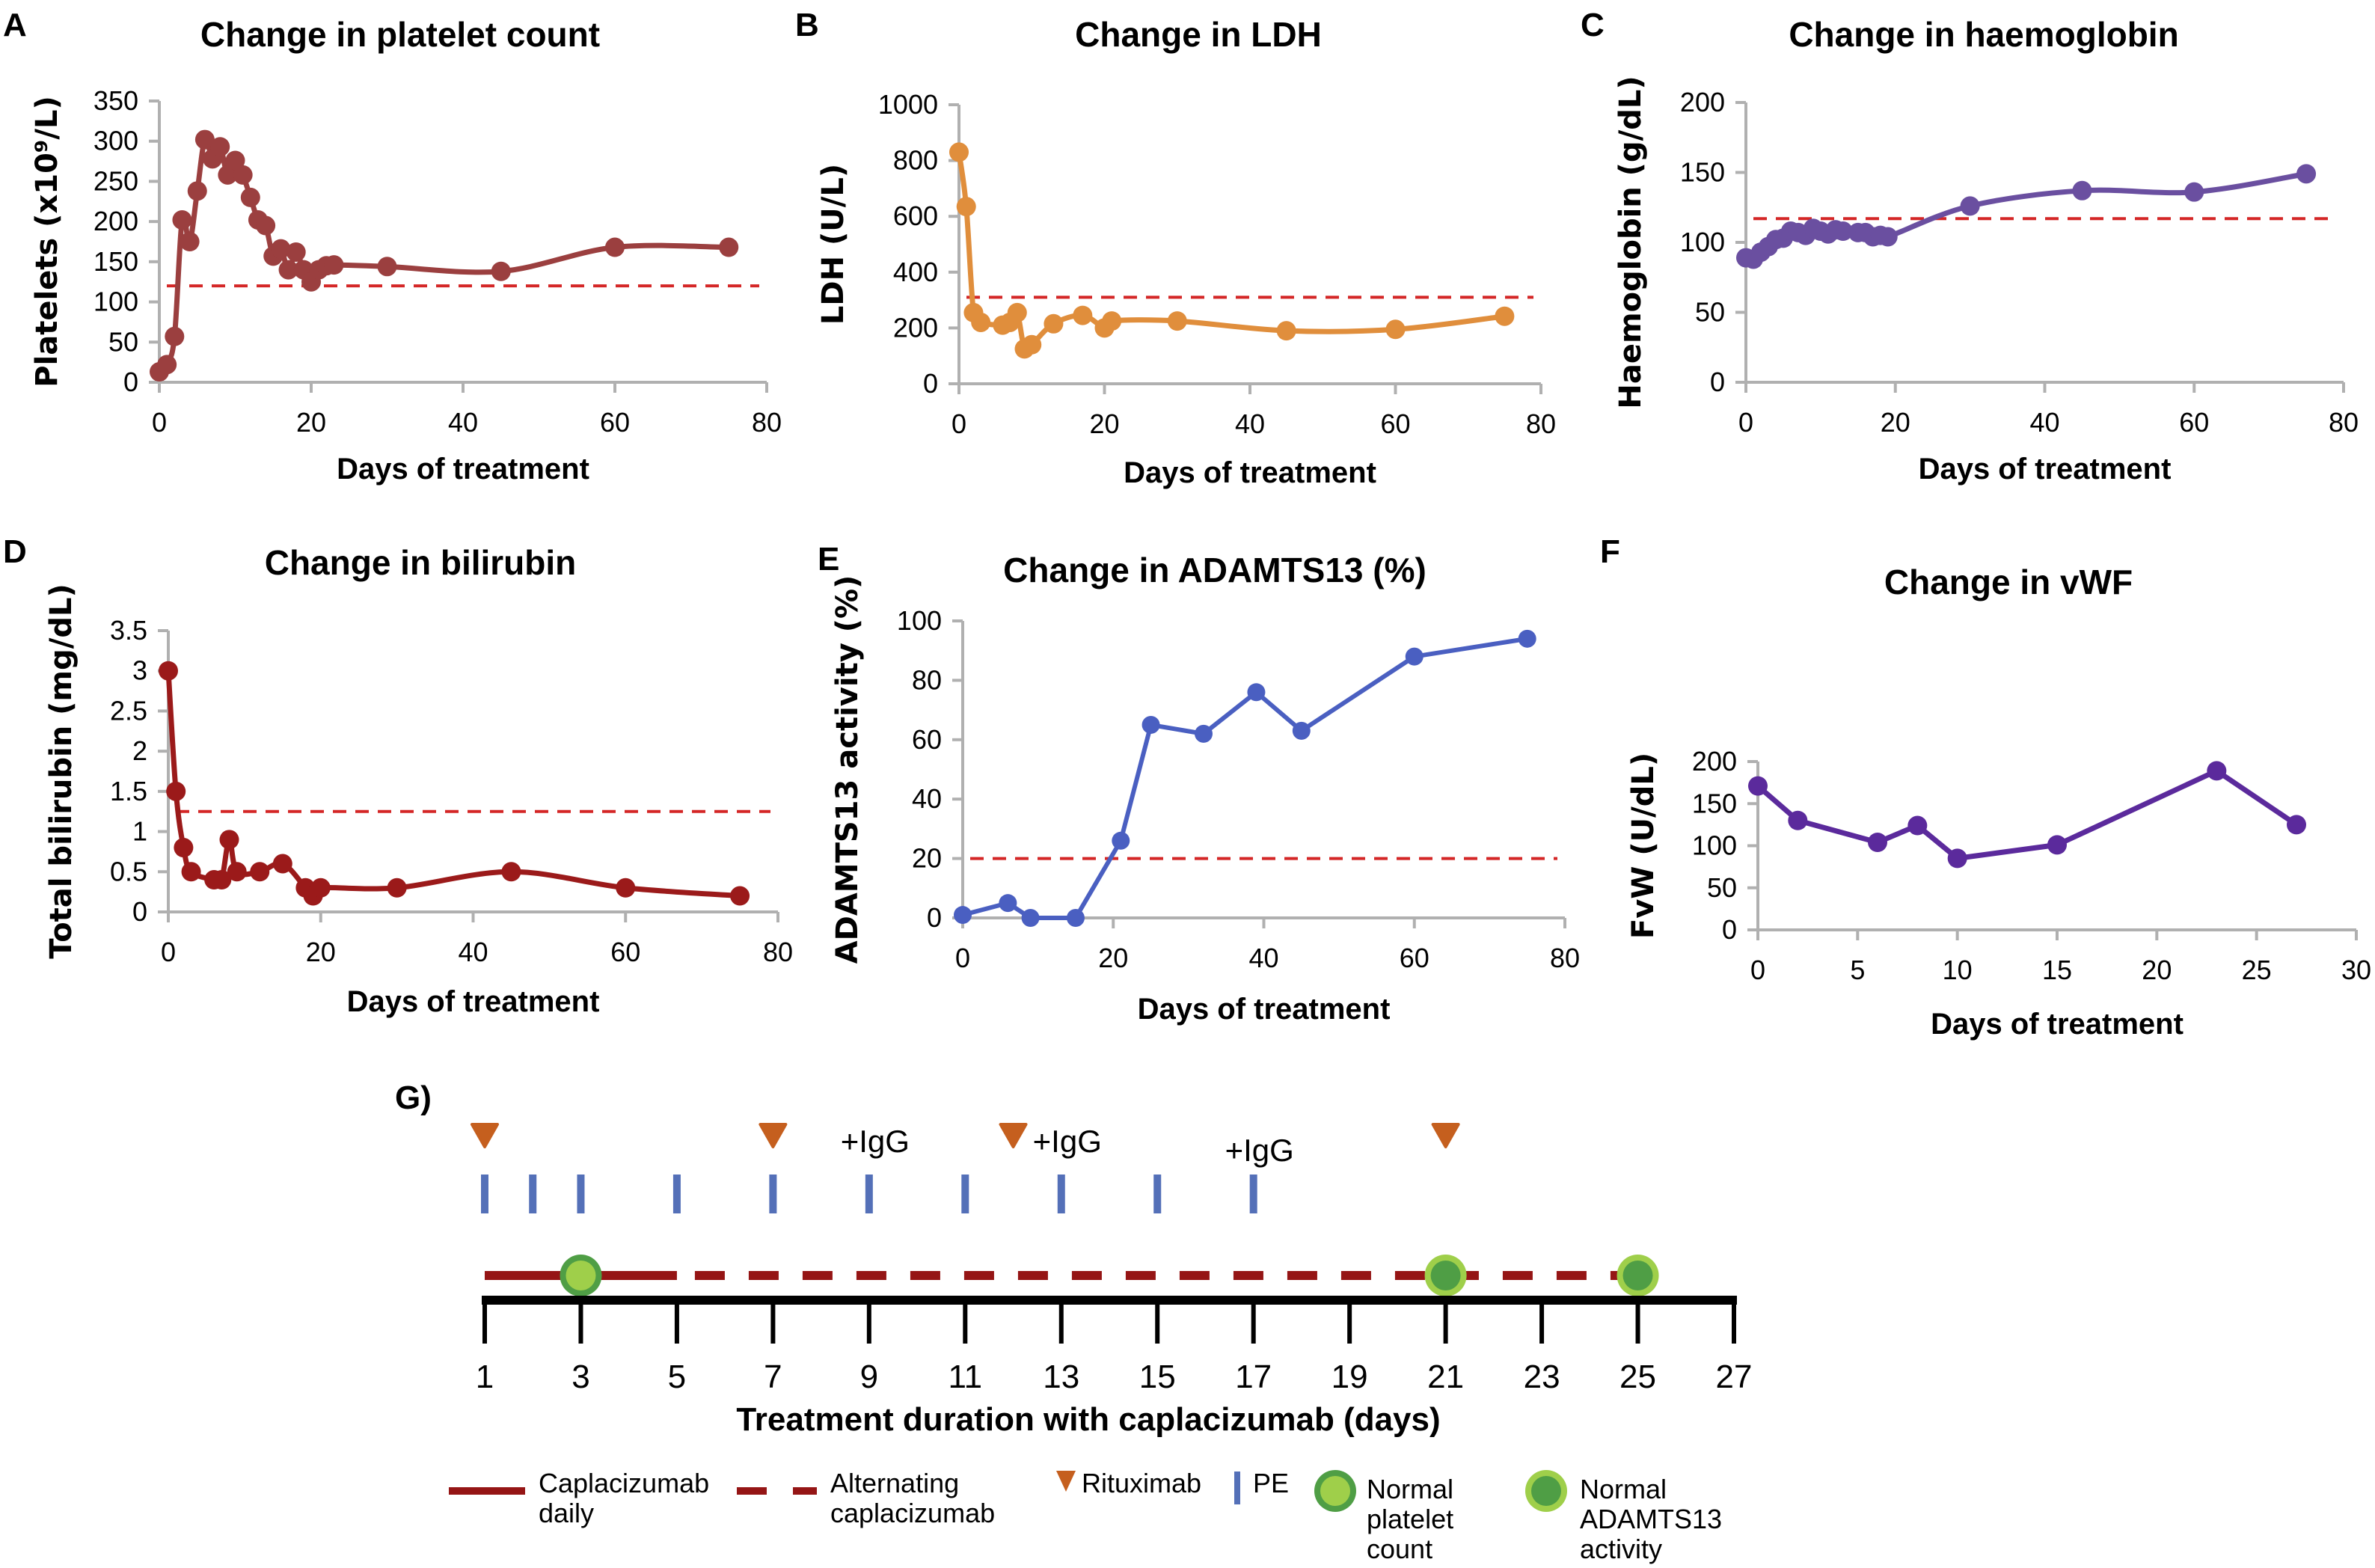  What do you see at coordinates (15, 25) in the screenshot?
I see `panel-label: A` at bounding box center [15, 25].